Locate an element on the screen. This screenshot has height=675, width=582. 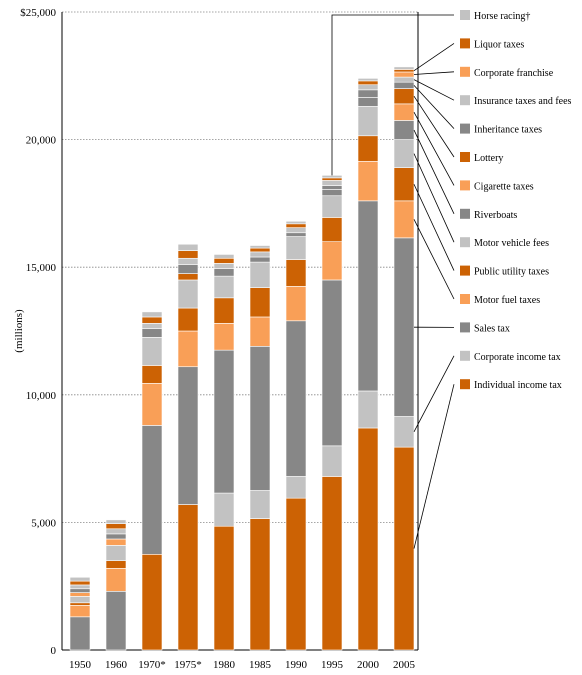
legend-label: Corporate income tax is located at coordinates (517, 357).